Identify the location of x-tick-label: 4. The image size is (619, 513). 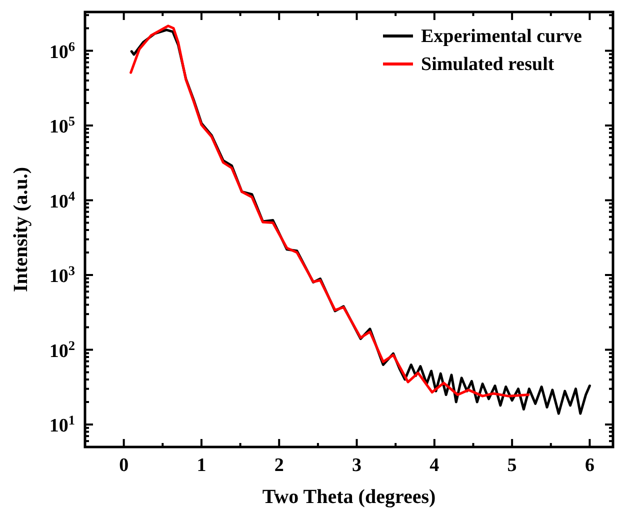
(435, 465).